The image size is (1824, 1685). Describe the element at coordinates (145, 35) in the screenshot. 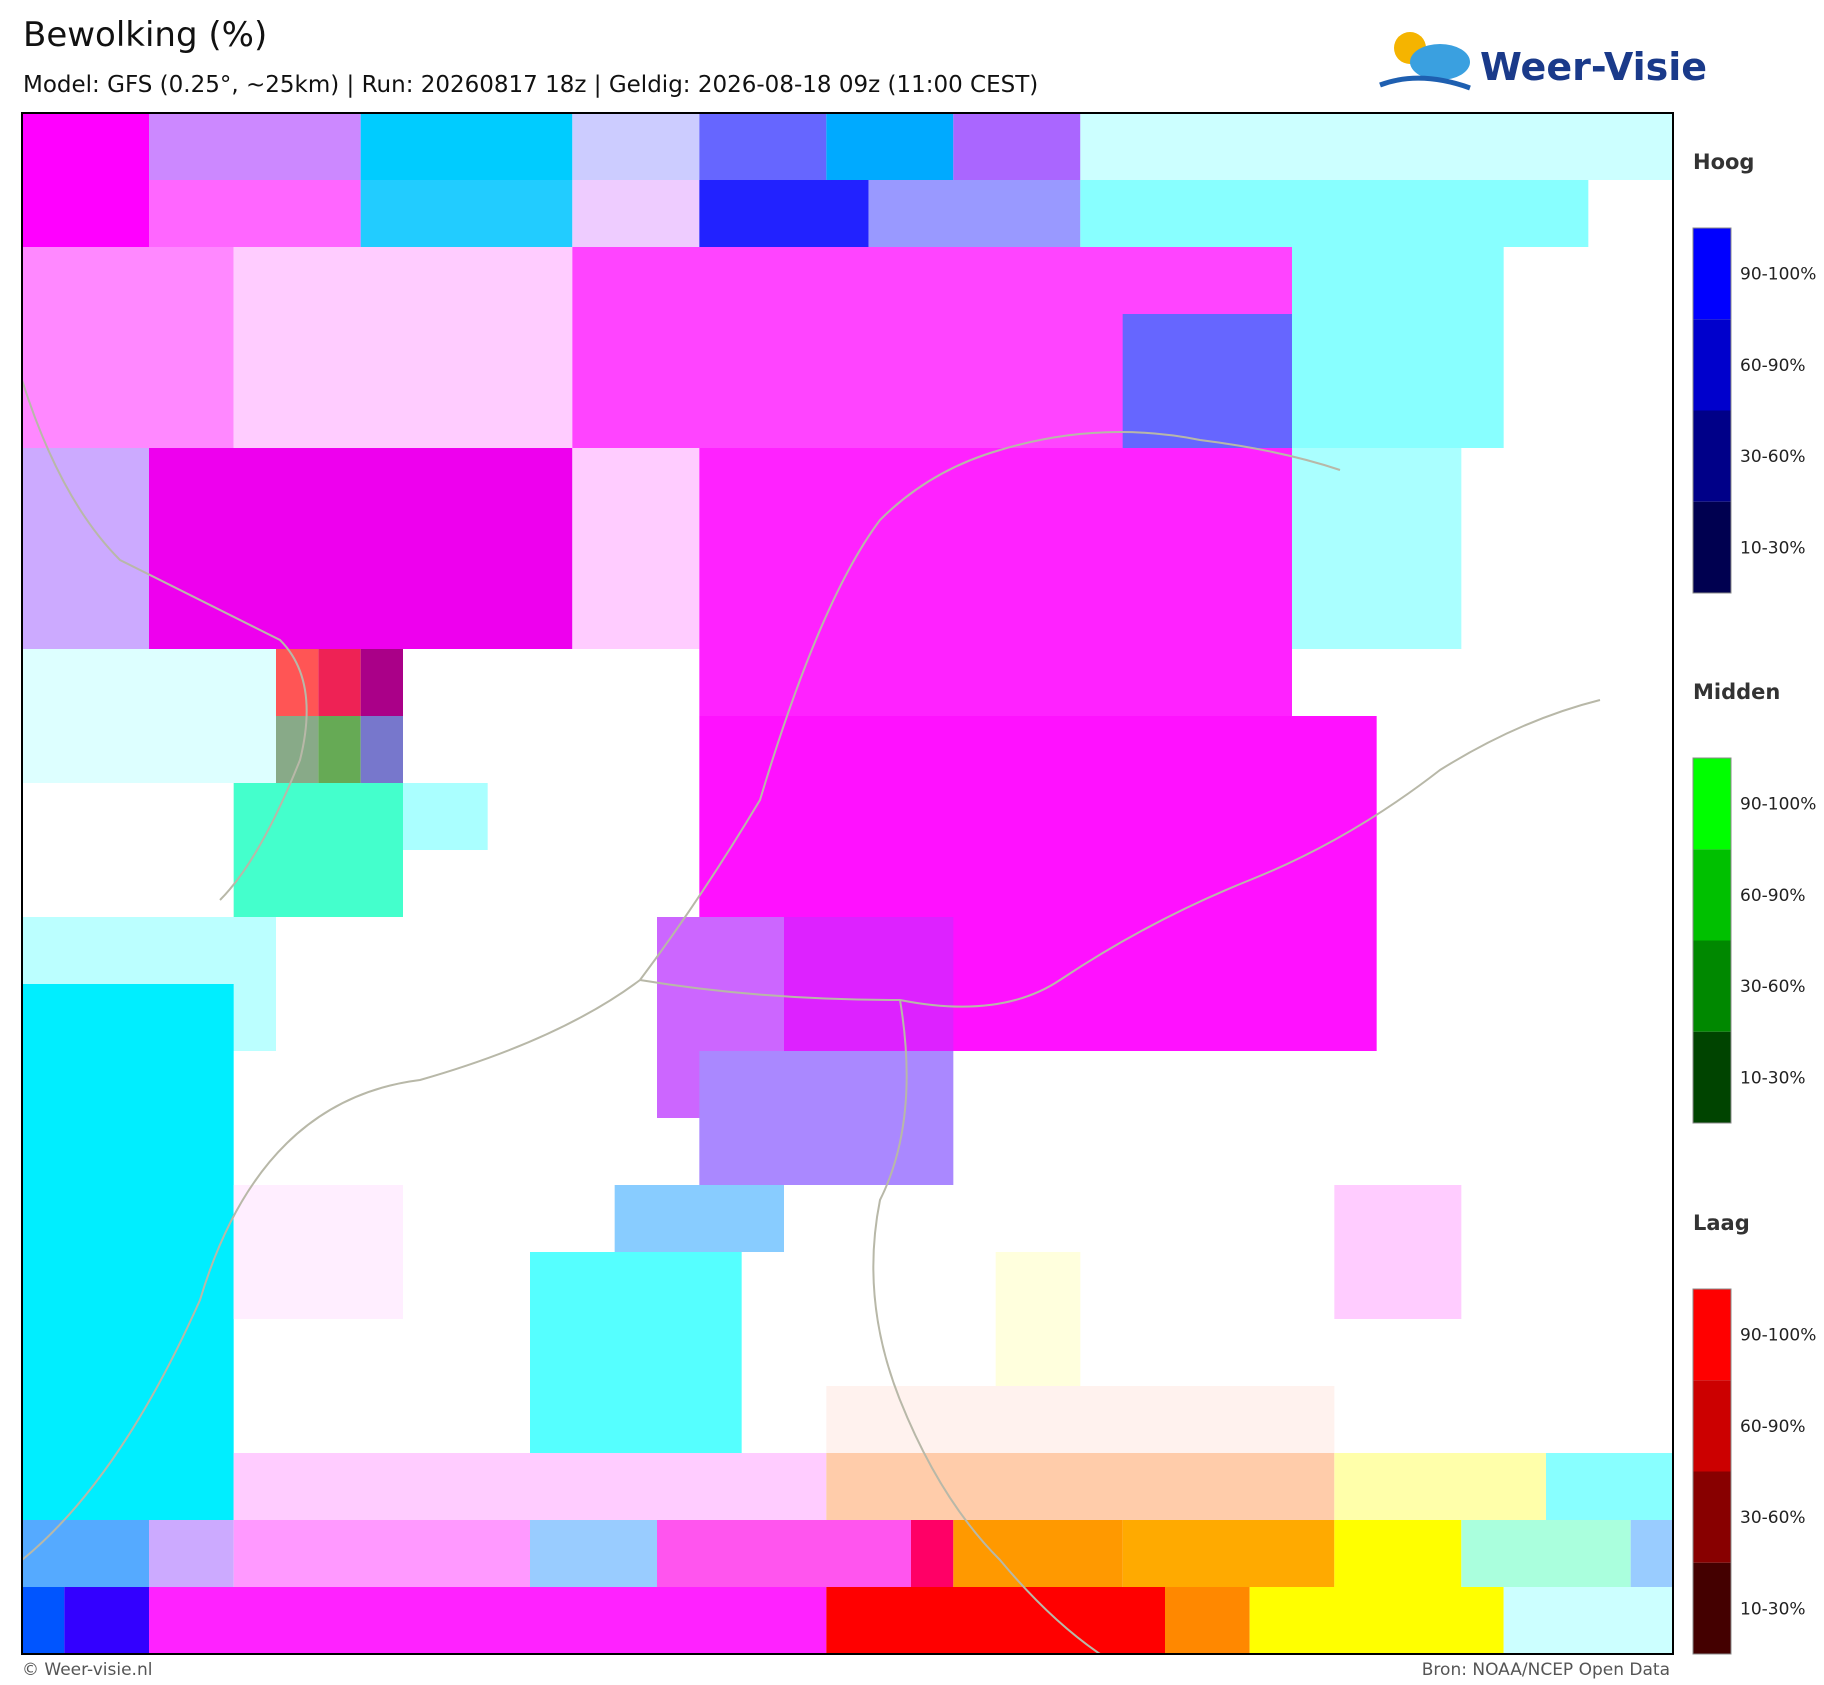

I see `title: Bewolking (%)` at that location.